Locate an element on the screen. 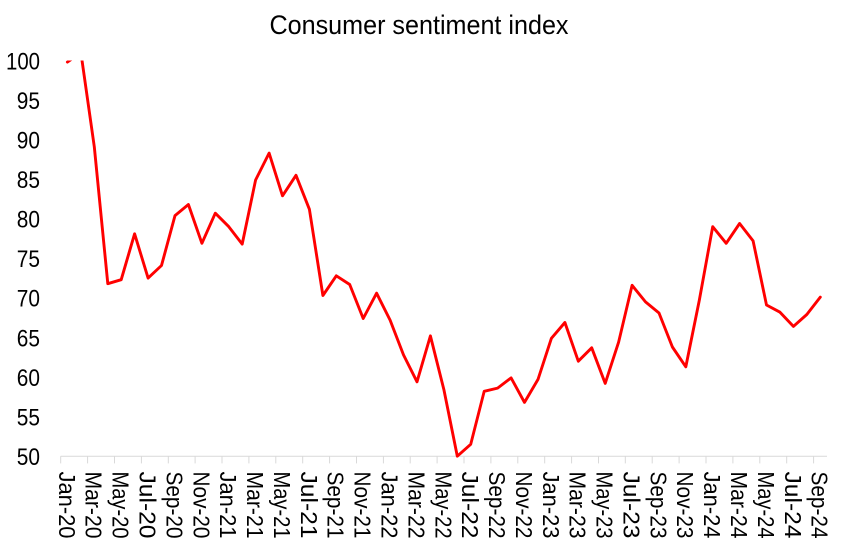 This screenshot has width=846, height=555. svg-text: 55 is located at coordinates (28, 417).